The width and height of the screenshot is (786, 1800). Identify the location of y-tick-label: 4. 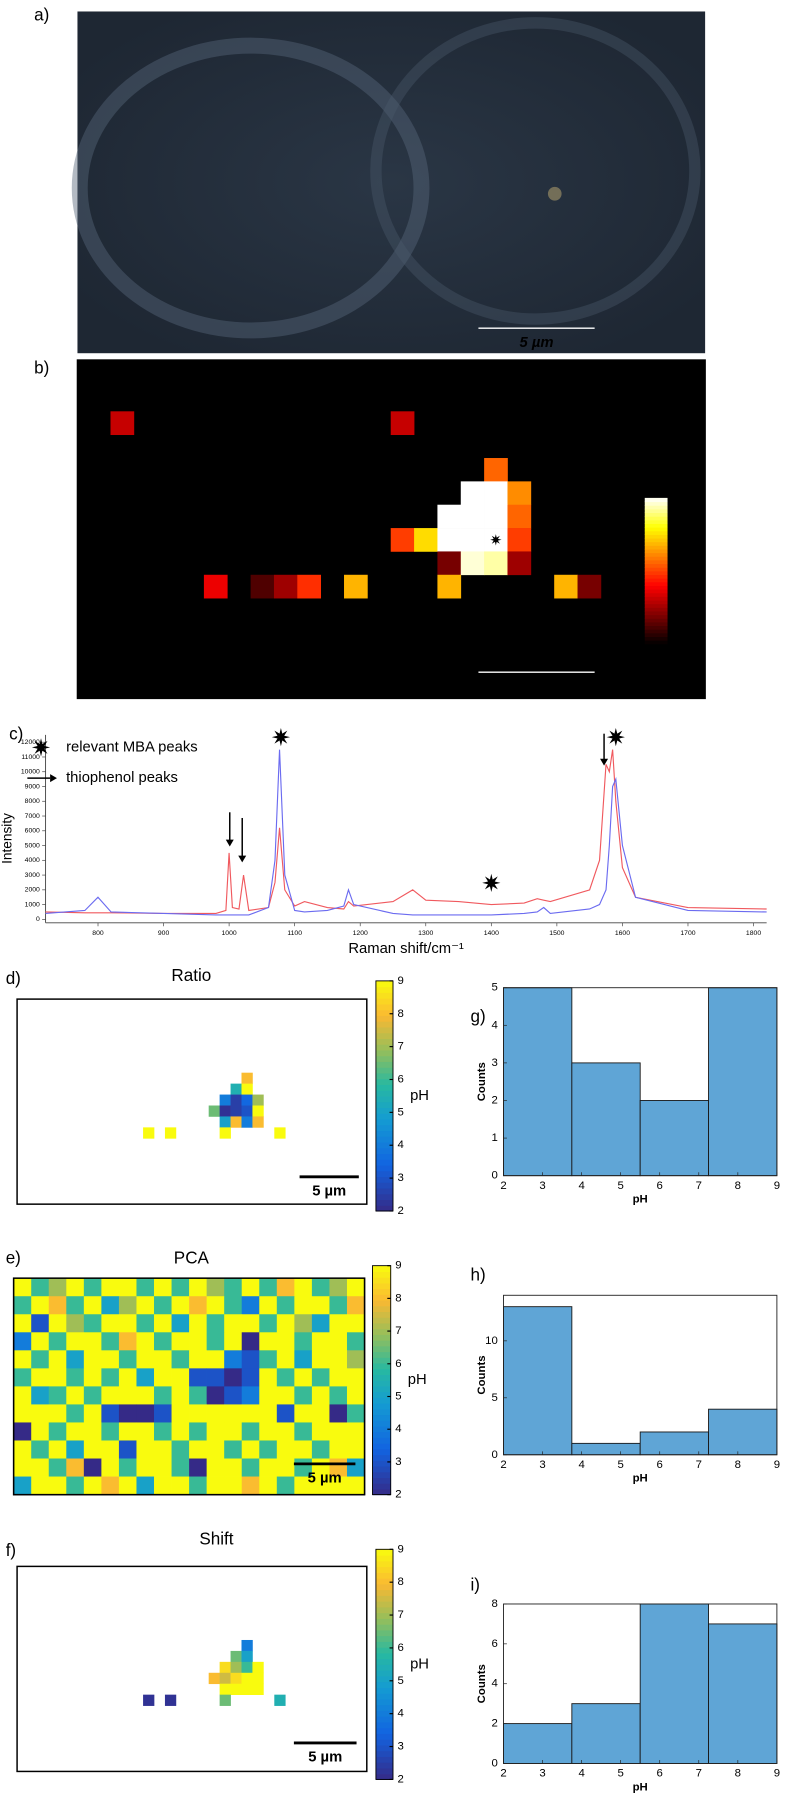
(494, 1684).